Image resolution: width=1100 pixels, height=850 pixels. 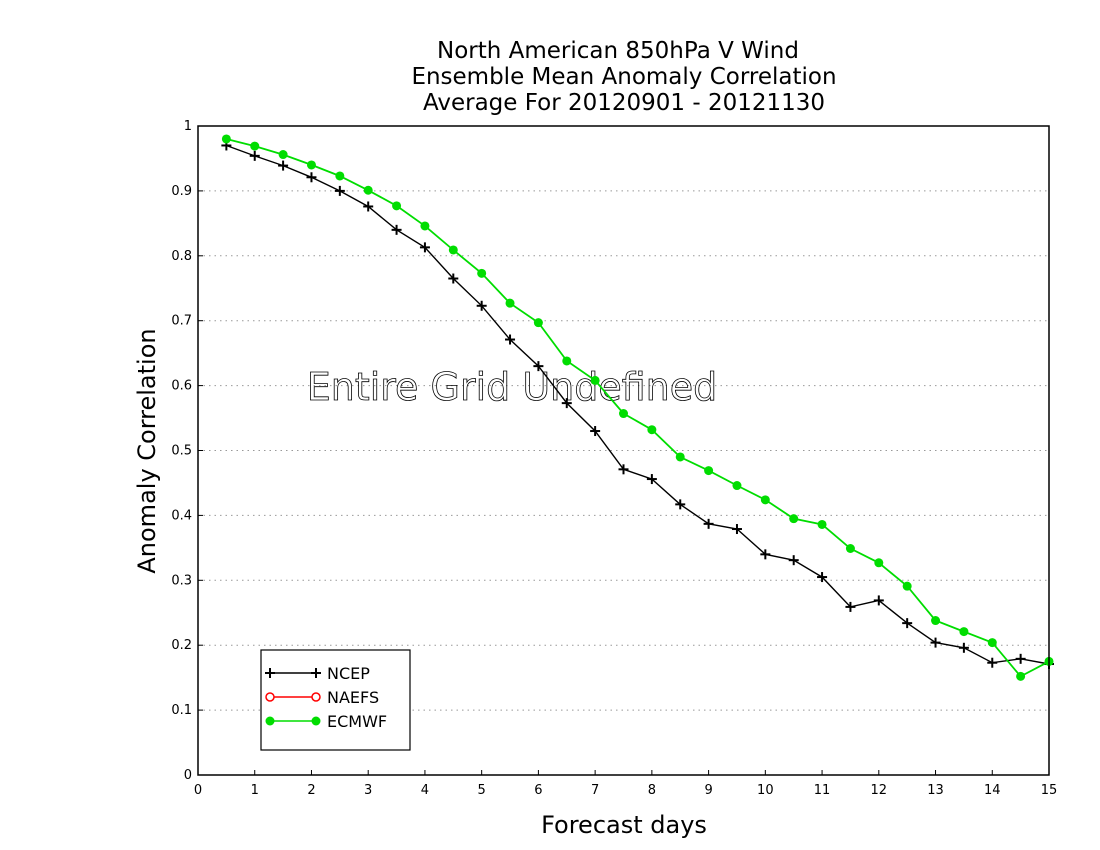 What do you see at coordinates (198, 790) in the screenshot?
I see `x-tick-label: 0` at bounding box center [198, 790].